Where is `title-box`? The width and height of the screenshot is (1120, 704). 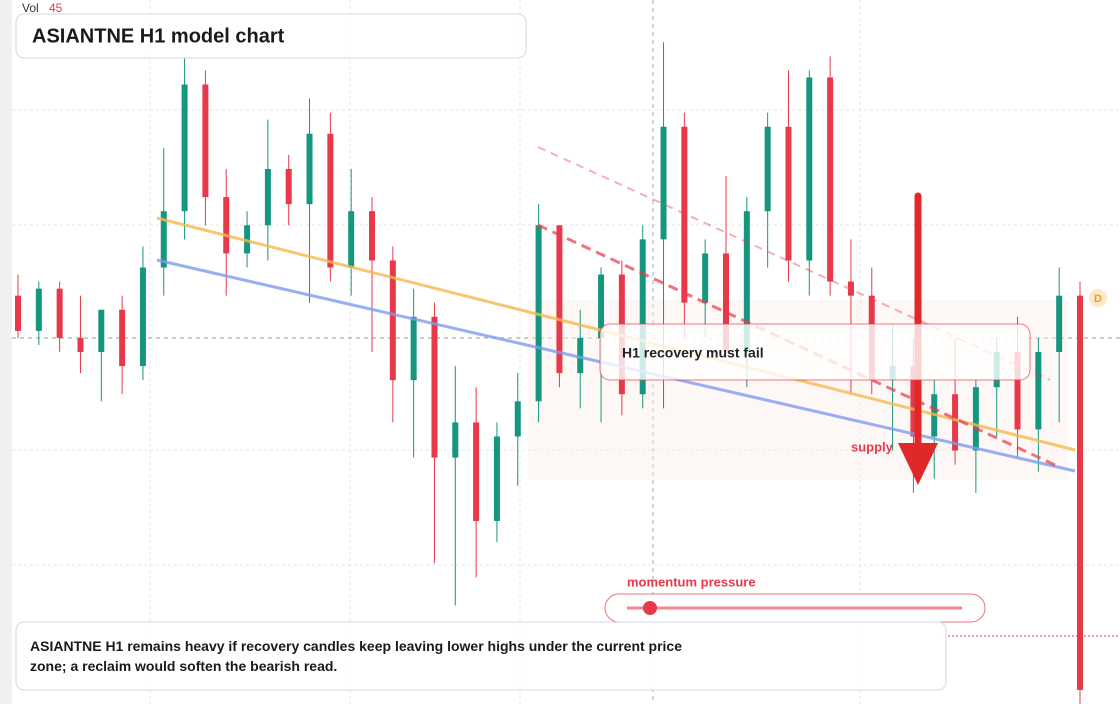
title-box is located at coordinates (271, 36).